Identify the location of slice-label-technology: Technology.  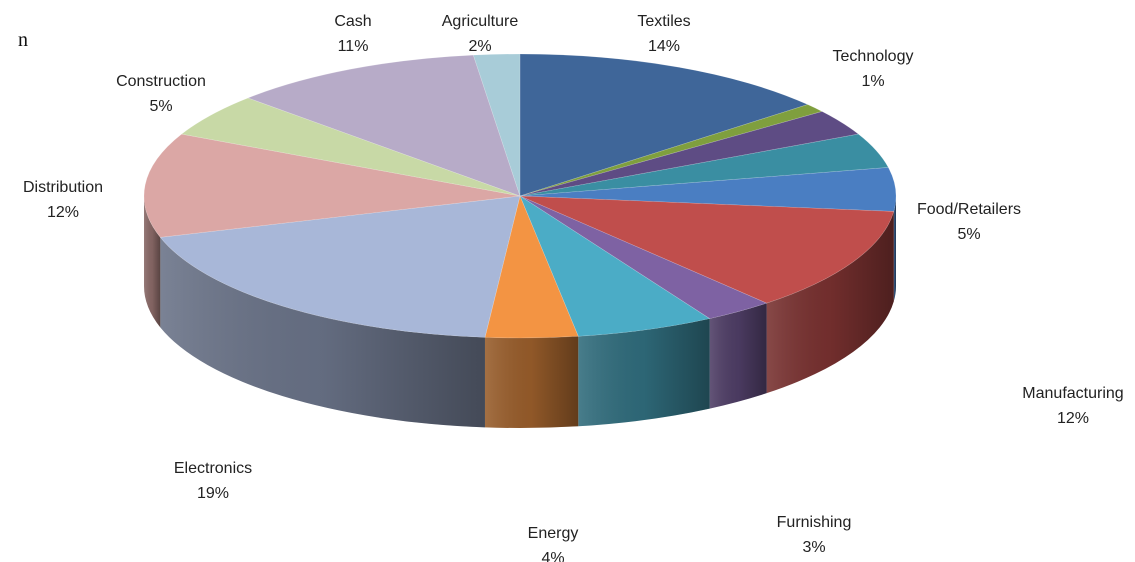
(873, 56).